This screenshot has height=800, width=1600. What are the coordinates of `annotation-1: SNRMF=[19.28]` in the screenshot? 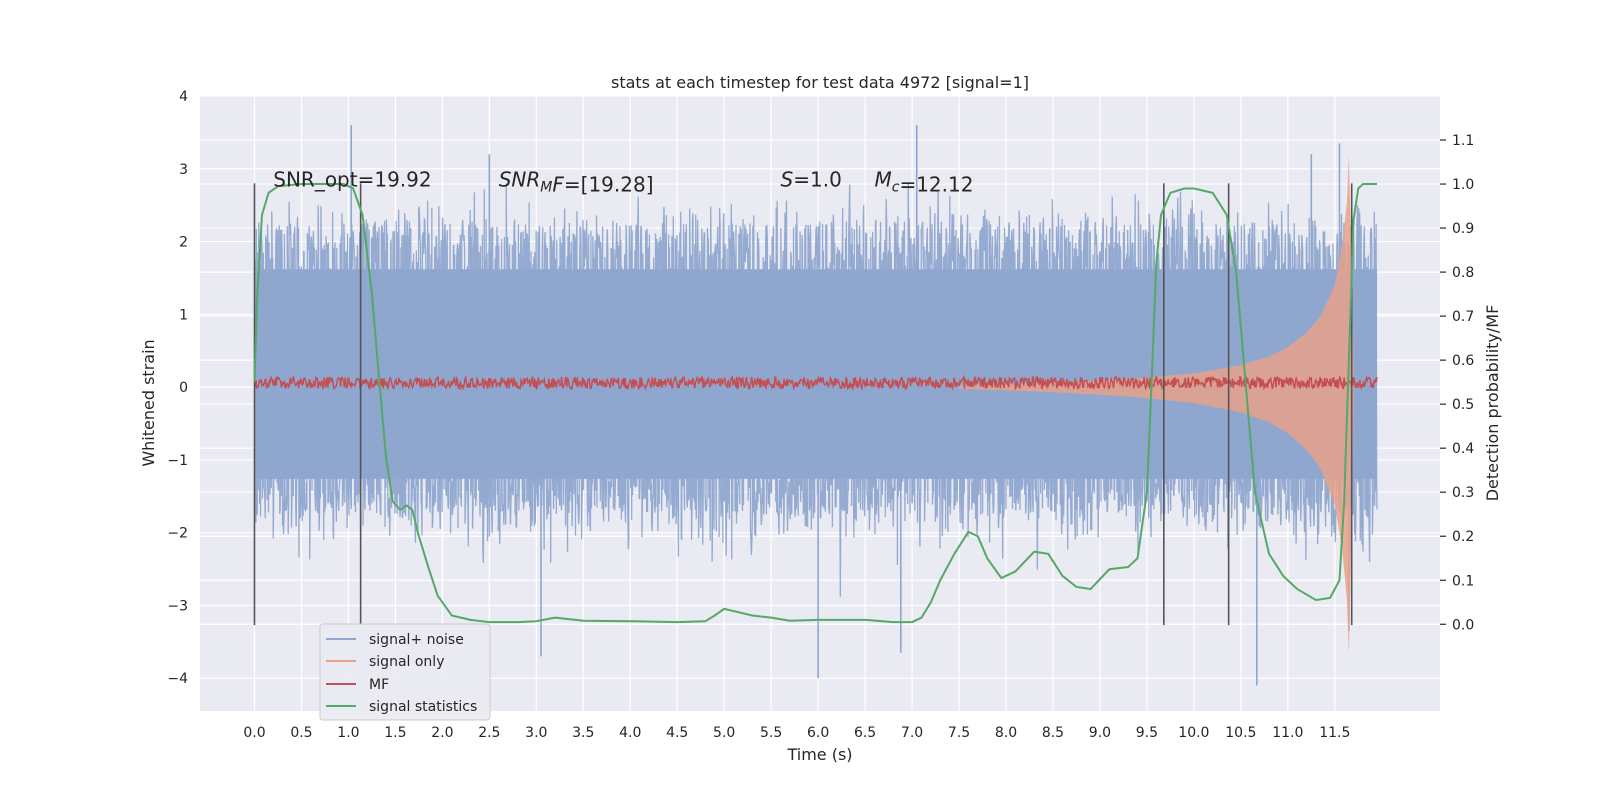 It's located at (576, 182).